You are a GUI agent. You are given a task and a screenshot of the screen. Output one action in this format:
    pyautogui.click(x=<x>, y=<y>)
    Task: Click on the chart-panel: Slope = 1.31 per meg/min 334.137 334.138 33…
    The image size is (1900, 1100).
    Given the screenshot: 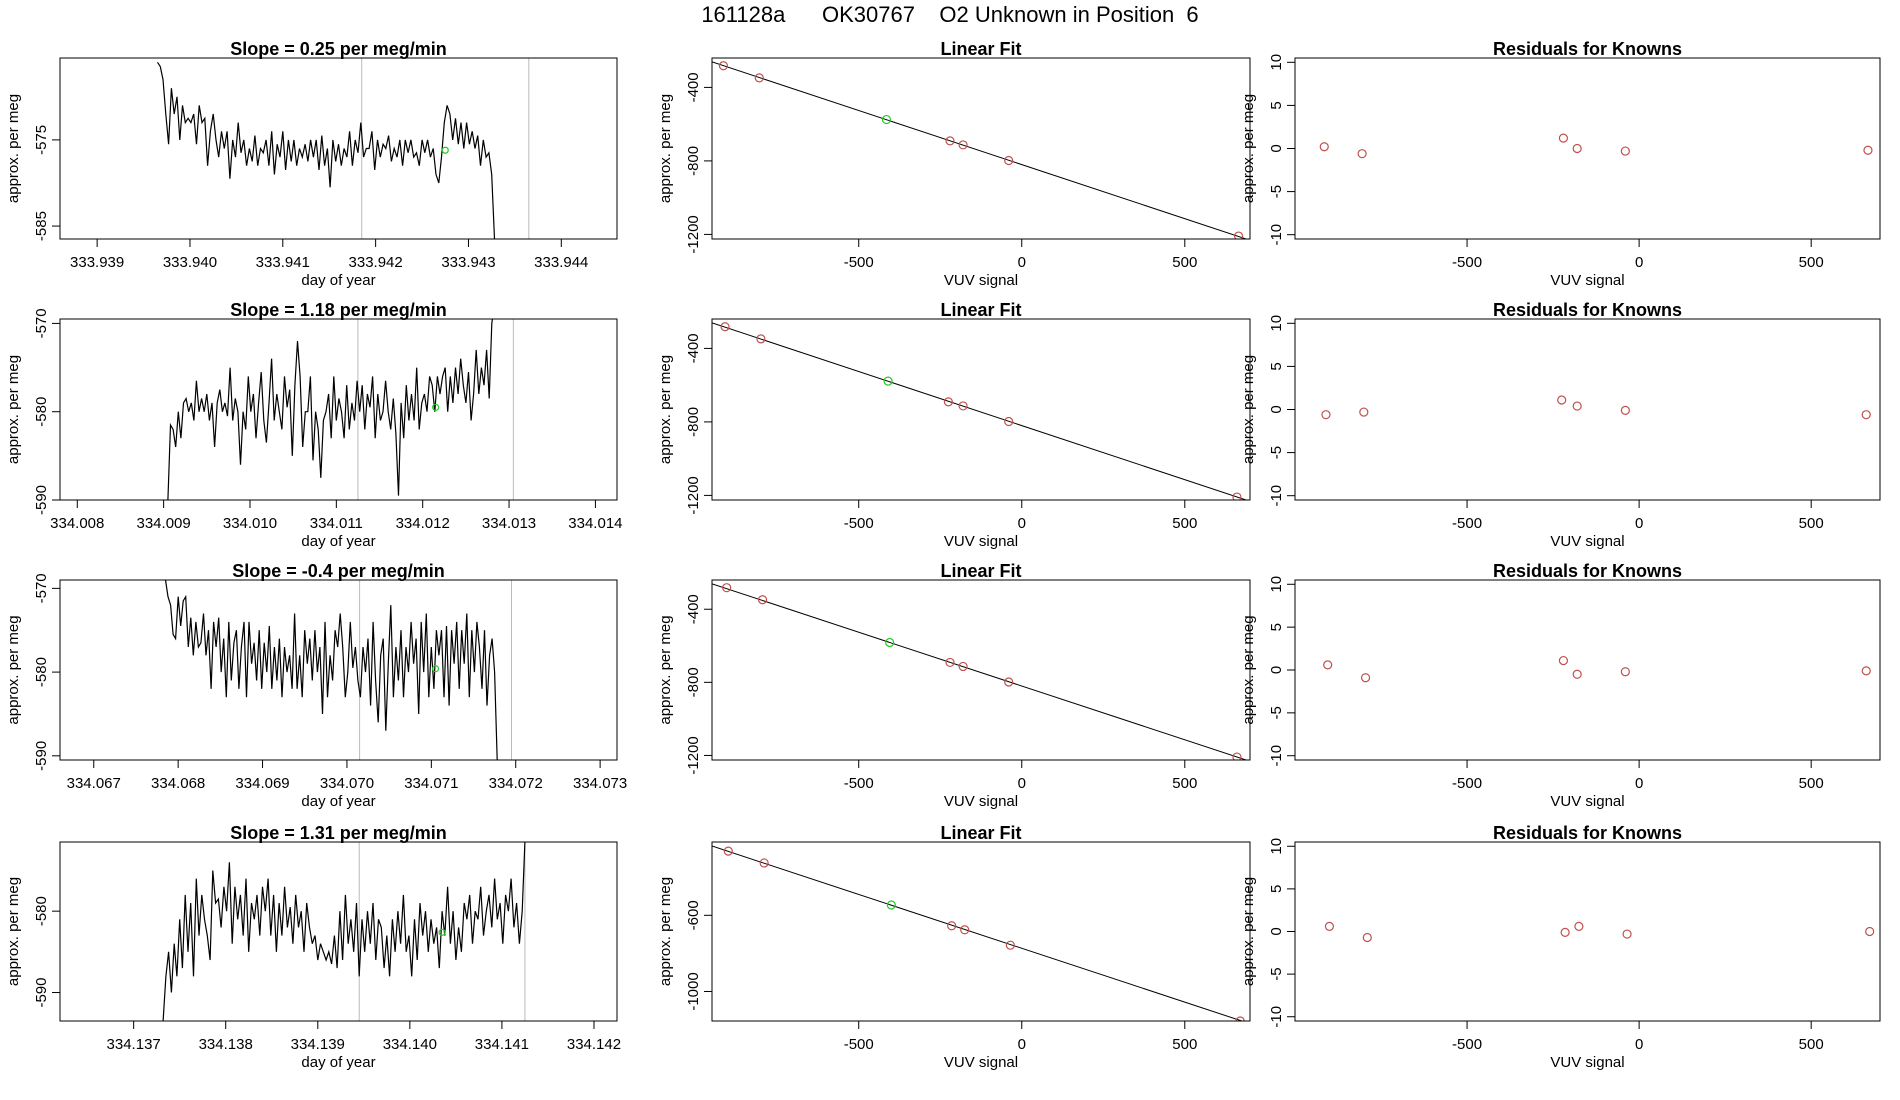 What is the action you would take?
    pyautogui.click(x=313, y=947)
    